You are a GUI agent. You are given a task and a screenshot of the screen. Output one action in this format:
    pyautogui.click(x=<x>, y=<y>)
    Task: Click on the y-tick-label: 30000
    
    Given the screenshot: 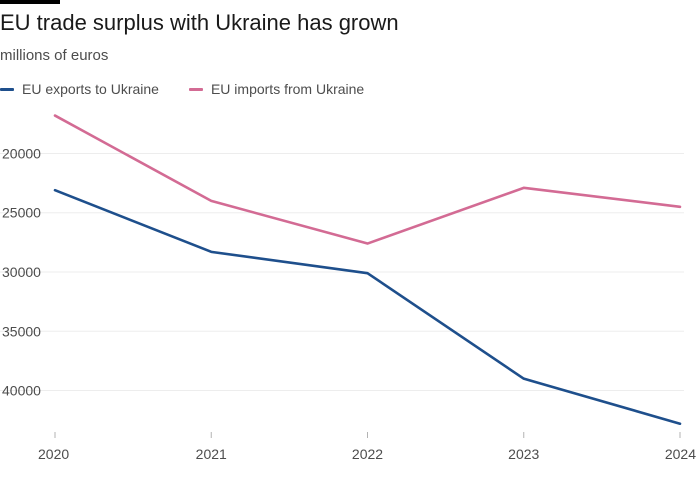 What is the action you would take?
    pyautogui.click(x=21, y=272)
    